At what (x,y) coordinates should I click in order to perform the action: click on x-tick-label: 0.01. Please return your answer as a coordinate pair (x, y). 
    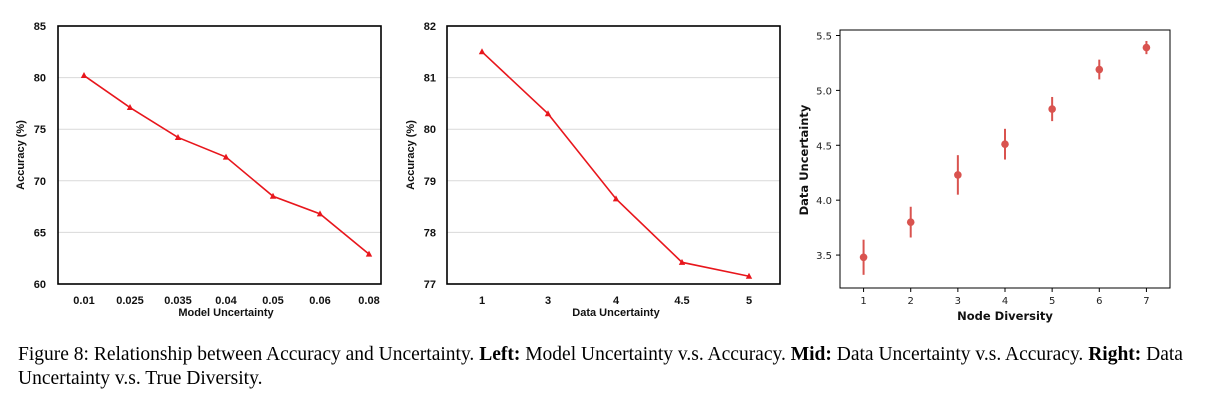
    Looking at the image, I should click on (83, 301).